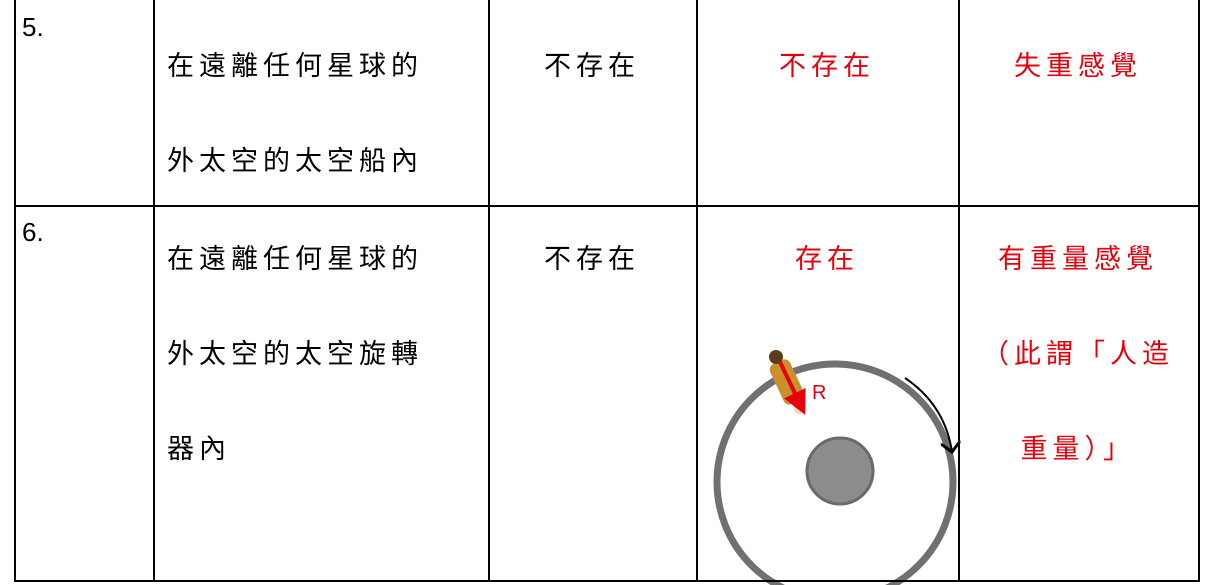  I want to click on row-number: 6., so click(33, 232).